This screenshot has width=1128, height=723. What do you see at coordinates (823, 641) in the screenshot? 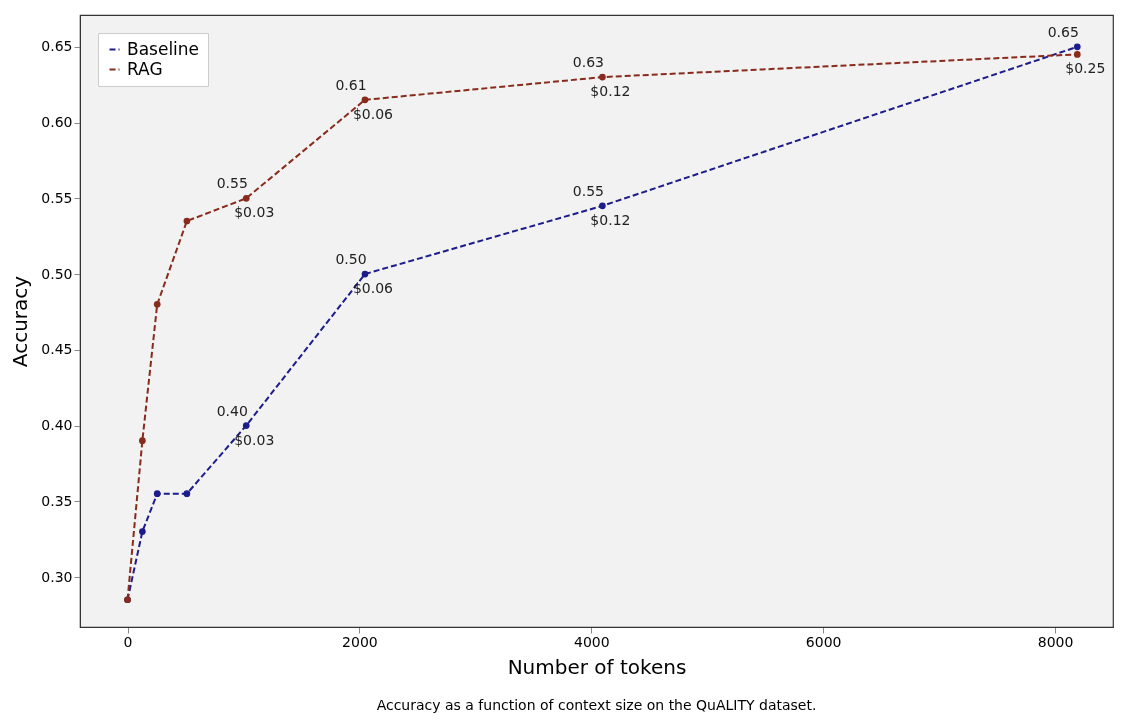
I see `x-tick-label: 6000` at bounding box center [823, 641].